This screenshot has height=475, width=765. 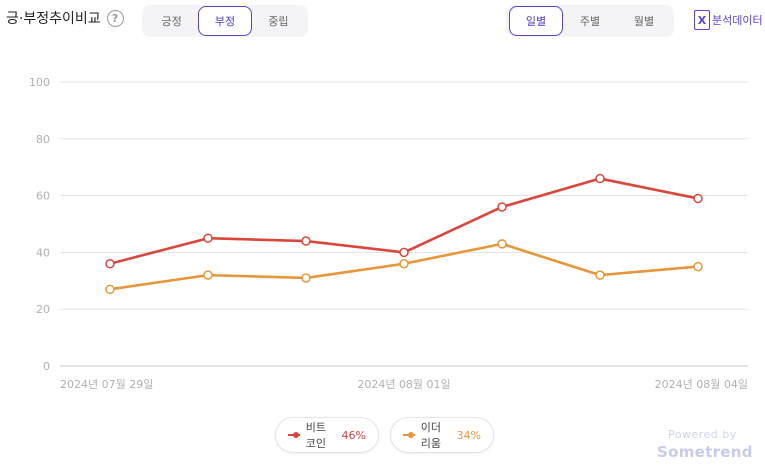 What do you see at coordinates (39, 82) in the screenshot?
I see `y-tick-label: 100` at bounding box center [39, 82].